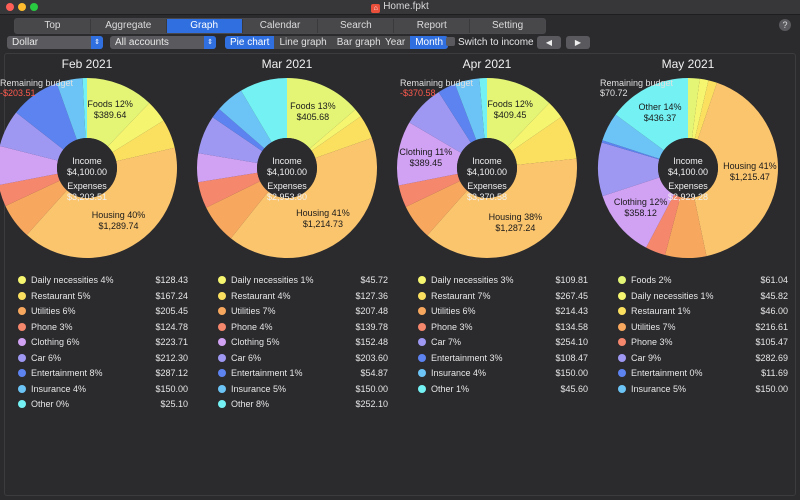  Describe the element at coordinates (785, 25) in the screenshot. I see `help-button: ?` at that location.